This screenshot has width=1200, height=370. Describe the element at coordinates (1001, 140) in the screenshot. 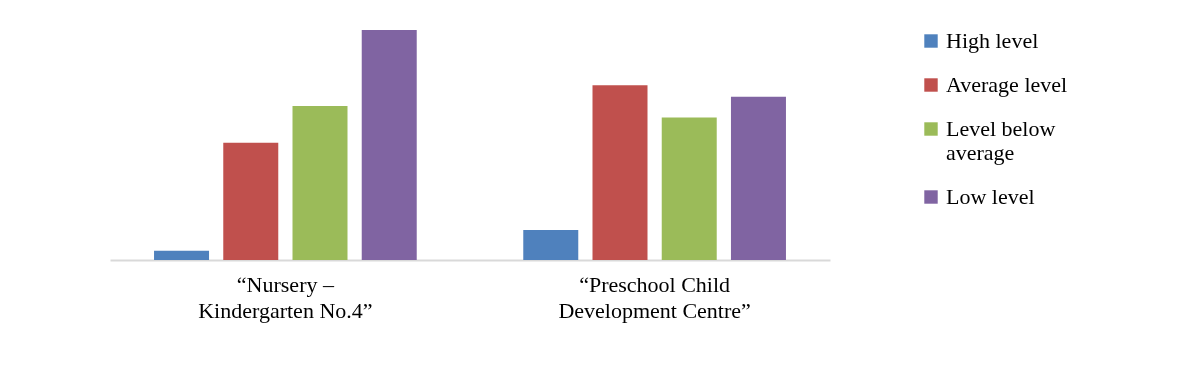

I see `legend-label: Level below average` at that location.